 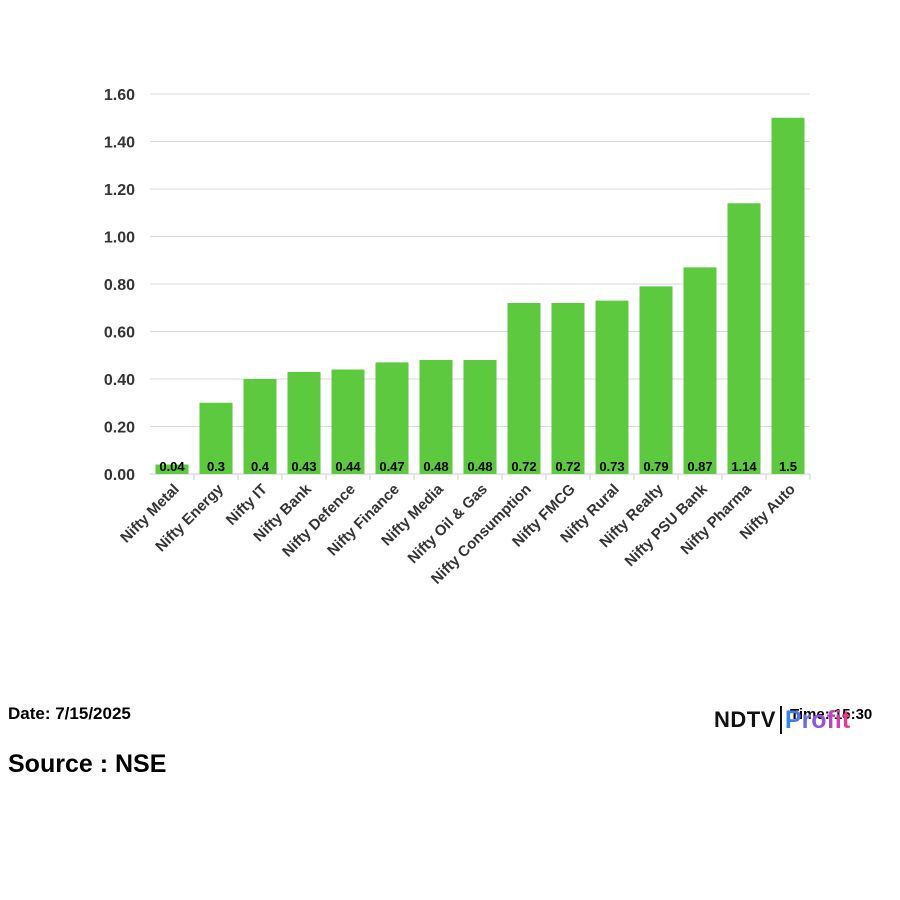 I want to click on logo-separator, so click(x=780, y=720).